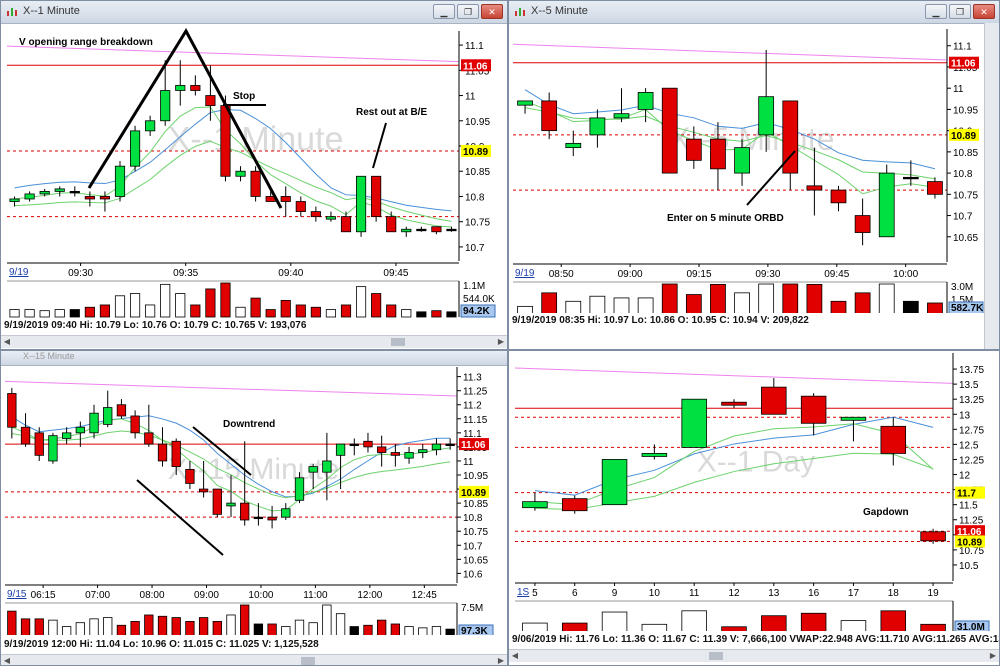 Image resolution: width=1000 pixels, height=666 pixels. I want to click on x-tick-label: 12, so click(734, 593).